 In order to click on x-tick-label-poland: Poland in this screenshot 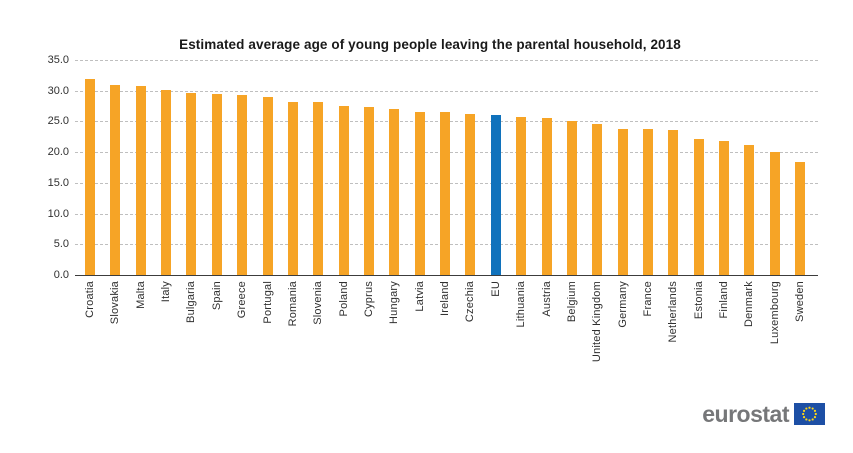, I will do `click(343, 299)`.